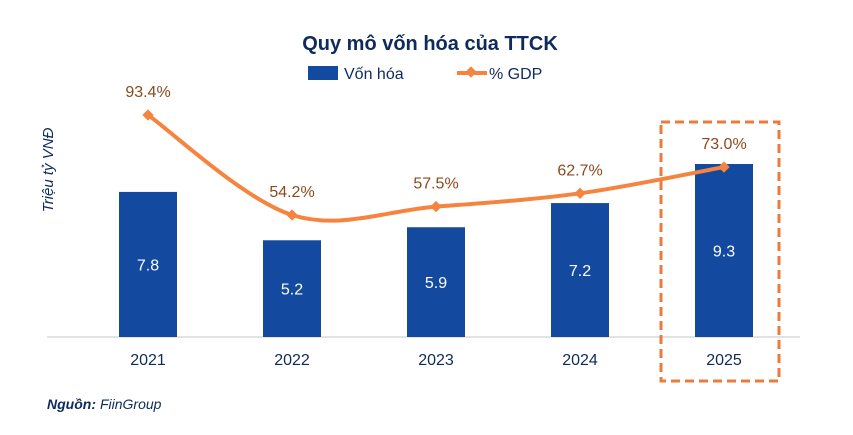 The height and width of the screenshot is (435, 853). I want to click on gdp-marker-2024, so click(580, 193).